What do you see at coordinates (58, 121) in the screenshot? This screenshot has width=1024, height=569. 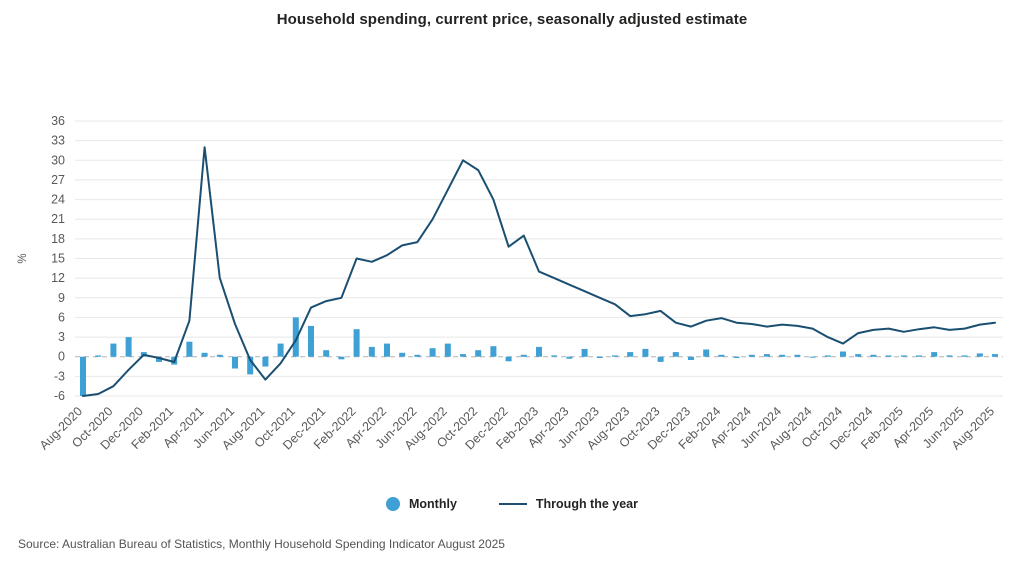 I see `svg-text: 36` at bounding box center [58, 121].